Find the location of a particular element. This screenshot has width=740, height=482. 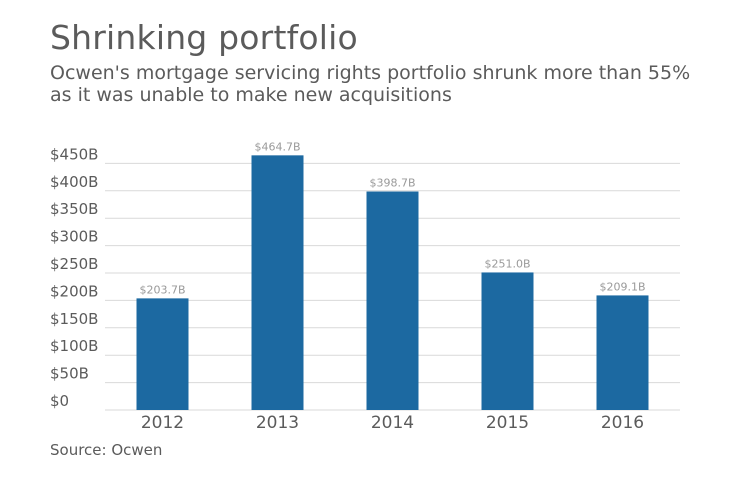

x-tick-label: 2015 is located at coordinates (507, 423).